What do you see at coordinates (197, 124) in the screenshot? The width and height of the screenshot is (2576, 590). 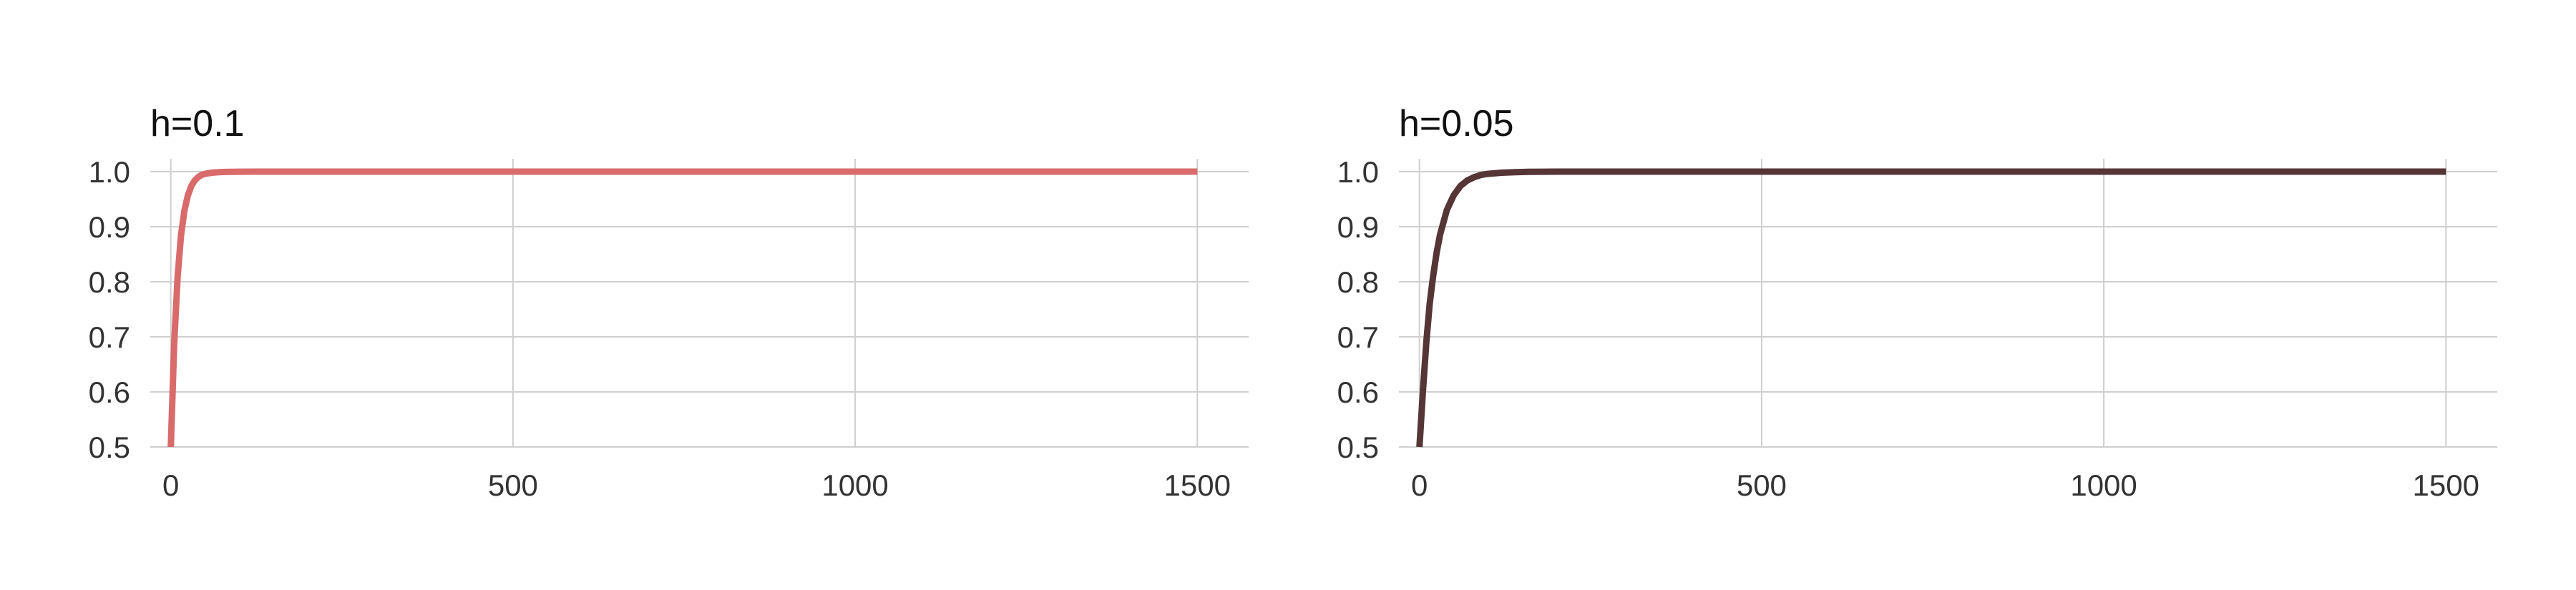 I see `chart-title: h=0.1` at bounding box center [197, 124].